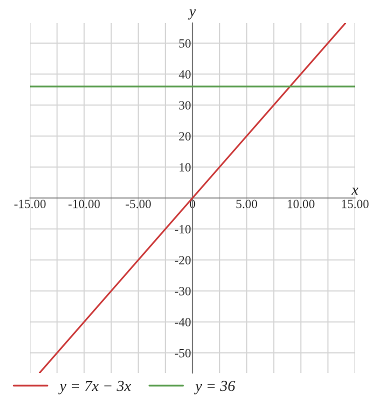 The width and height of the screenshot is (384, 408). I want to click on x-tick-label: 10.00, so click(301, 204).